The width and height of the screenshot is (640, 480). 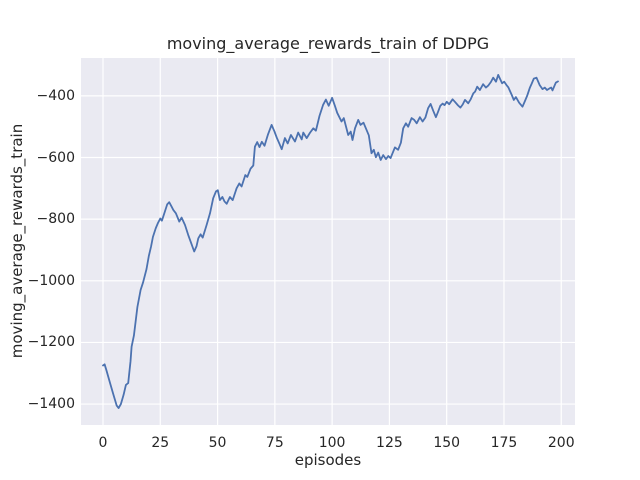 What do you see at coordinates (160, 443) in the screenshot?
I see `x-tick-label: 25` at bounding box center [160, 443].